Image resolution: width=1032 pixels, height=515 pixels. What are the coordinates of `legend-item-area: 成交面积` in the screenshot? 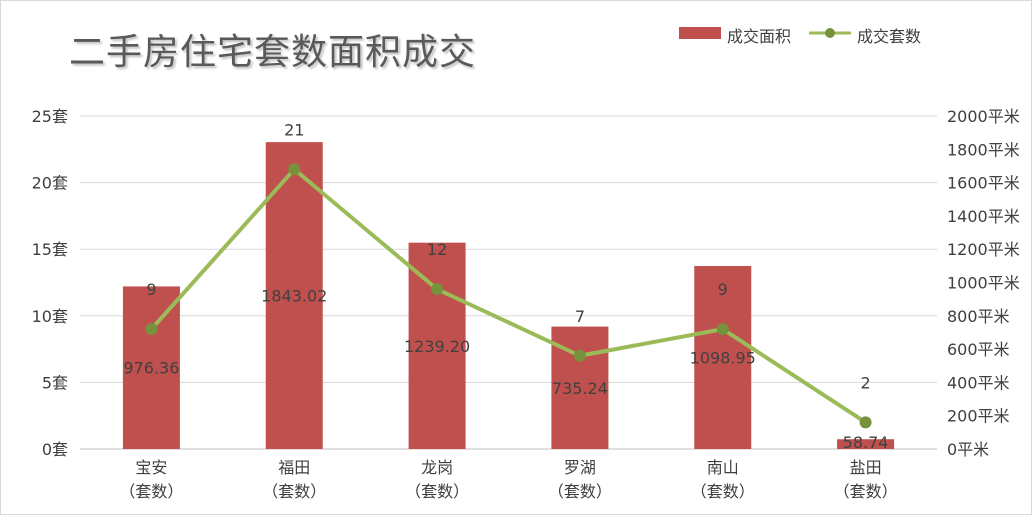 It's located at (744, 33).